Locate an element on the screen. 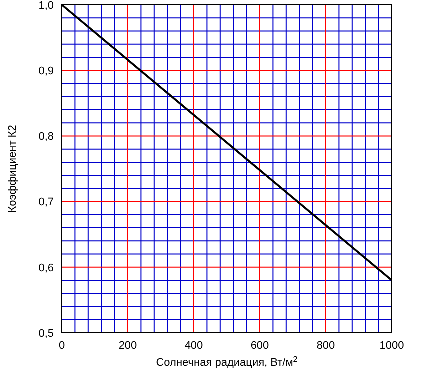 The image size is (424, 372). x-axis-title: Солнечная радиация, Вт/м$^{2}$ is located at coordinates (227, 361).